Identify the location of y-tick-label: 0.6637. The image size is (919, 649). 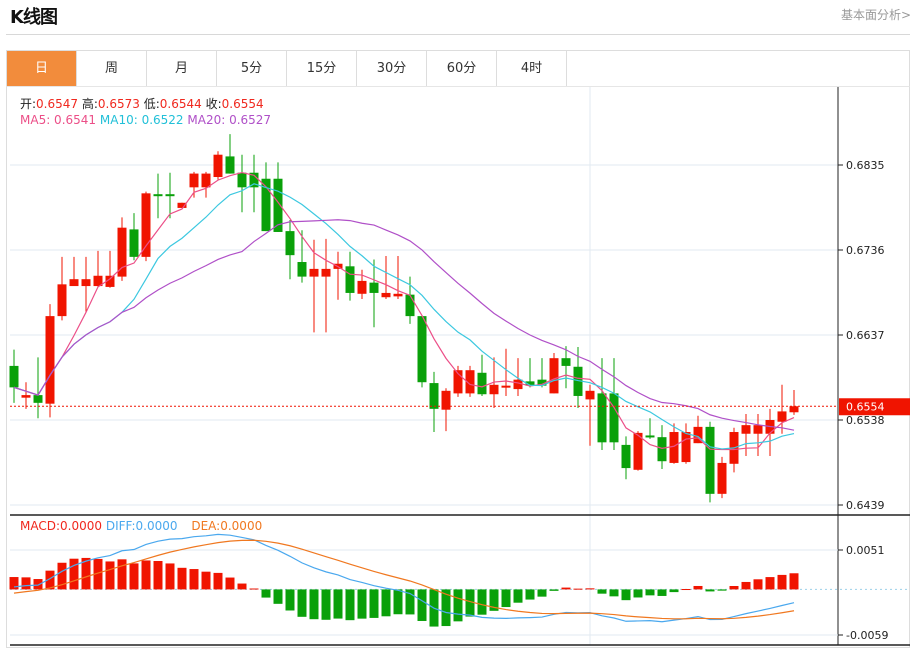
(865, 335).